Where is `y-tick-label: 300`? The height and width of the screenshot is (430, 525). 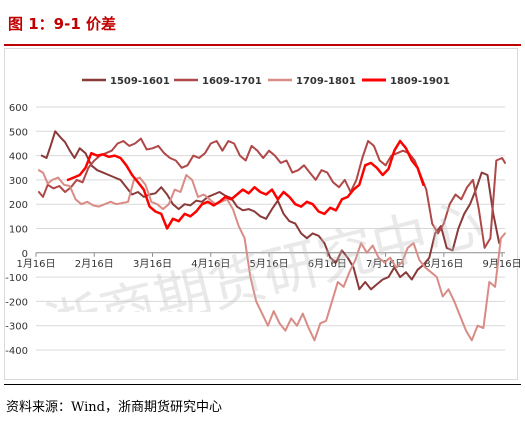 y-tick-label: 300 is located at coordinates (18, 181).